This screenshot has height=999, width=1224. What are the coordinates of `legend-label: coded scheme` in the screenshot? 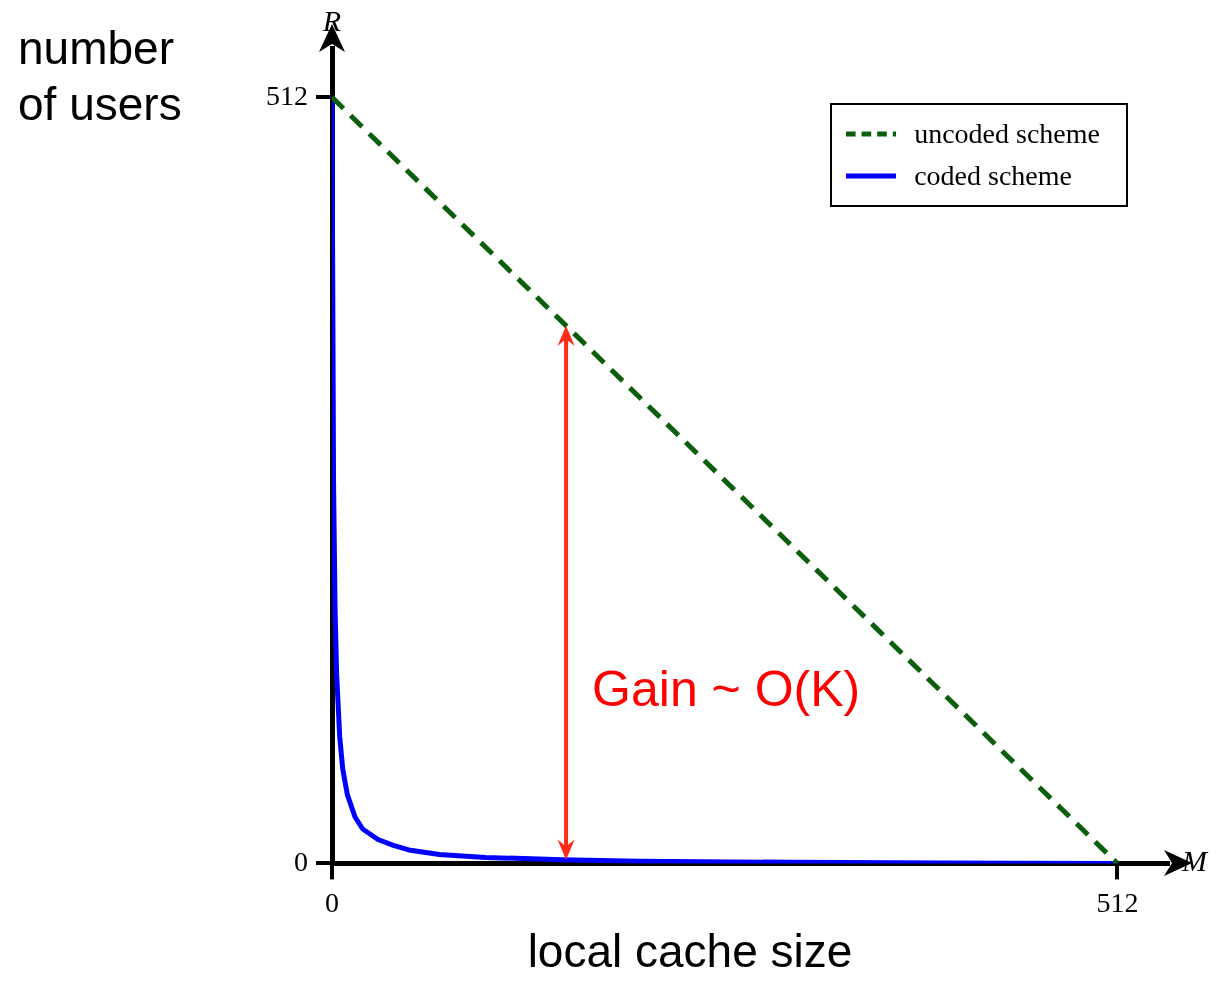 It's located at (993, 176).